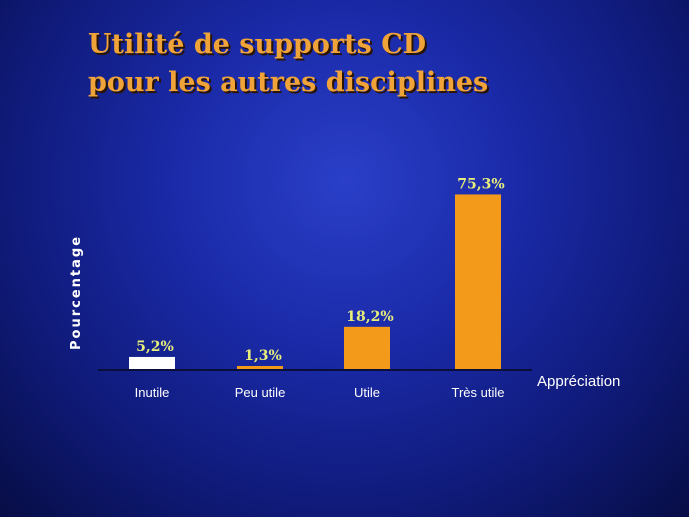  I want to click on x-tick-label-0: Inutile, so click(152, 392).